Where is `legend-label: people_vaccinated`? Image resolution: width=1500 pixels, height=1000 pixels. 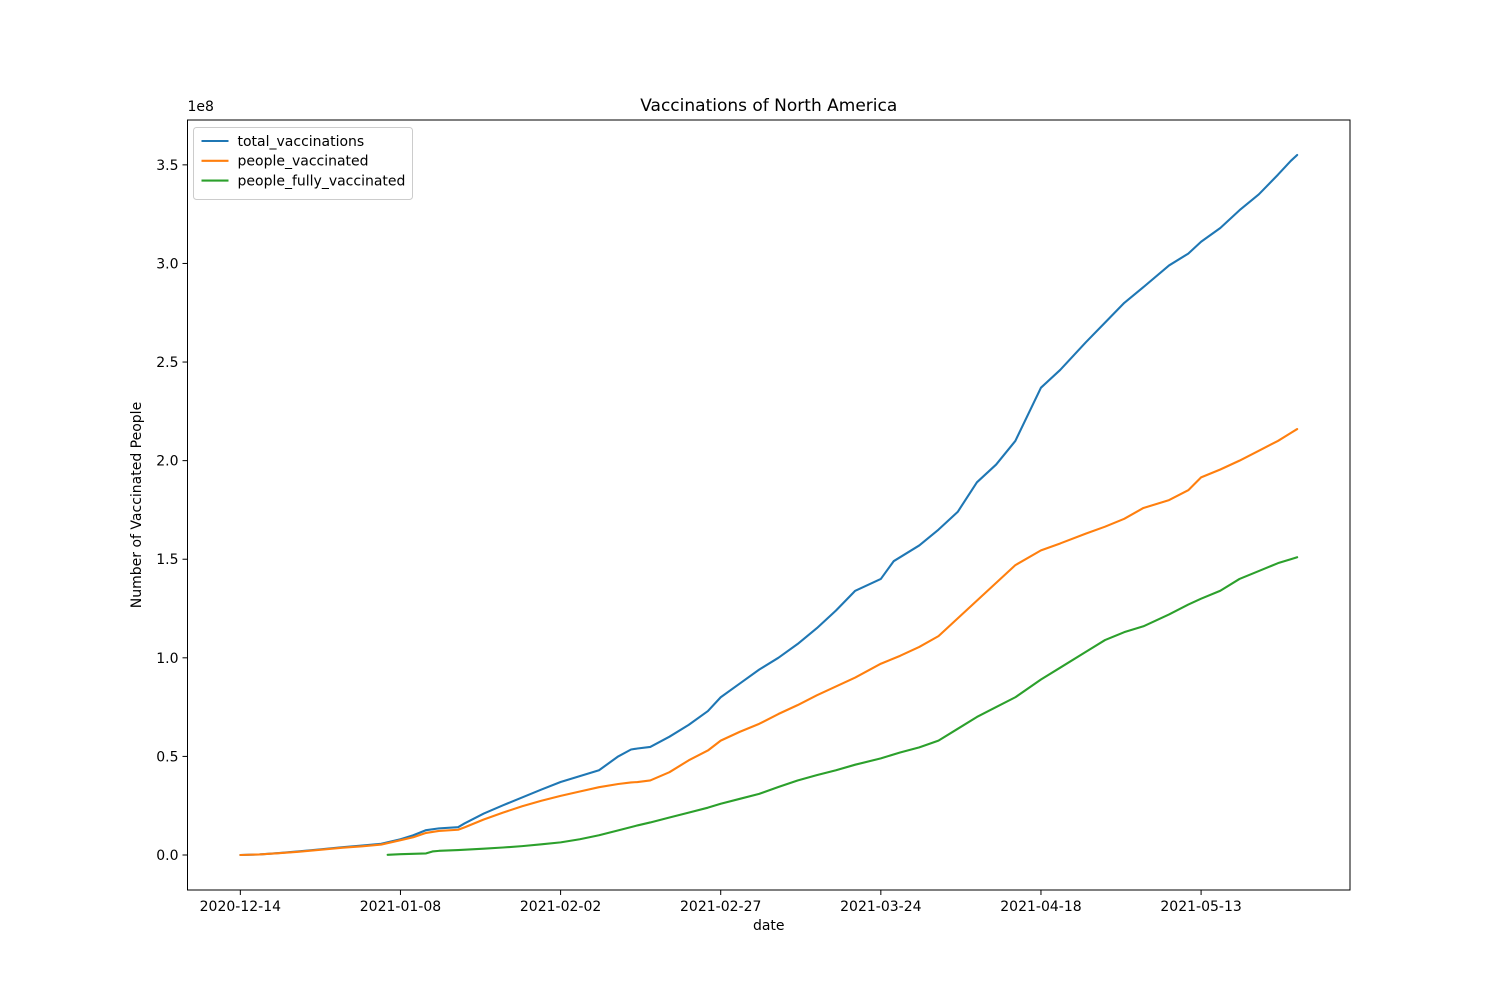 legend-label: people_vaccinated is located at coordinates (303, 162).